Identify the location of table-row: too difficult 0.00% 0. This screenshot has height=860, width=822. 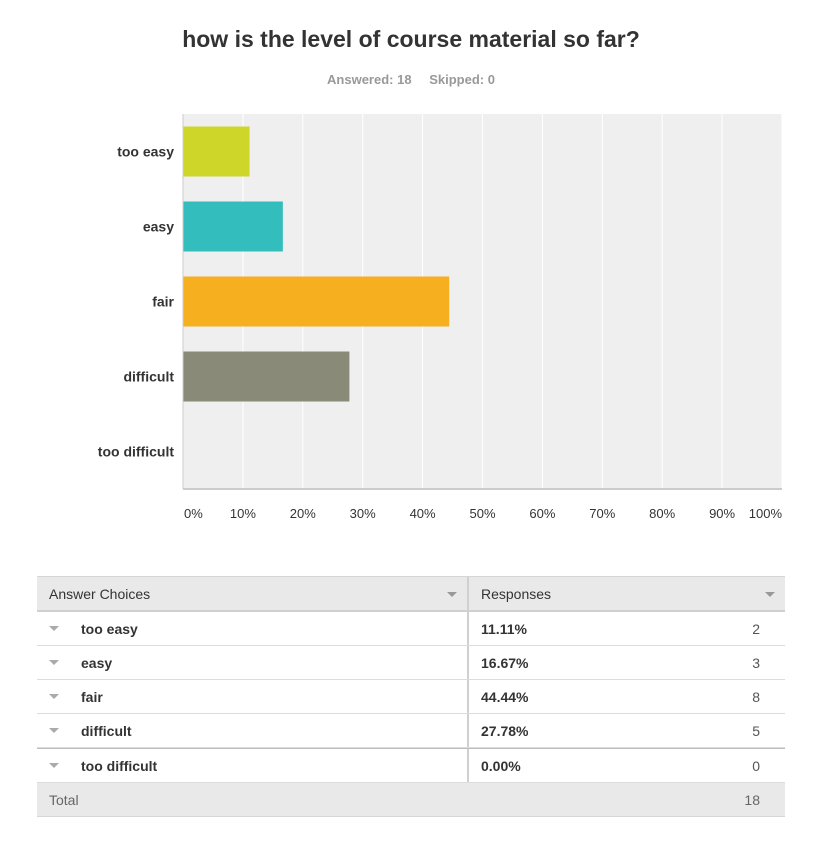
(411, 765).